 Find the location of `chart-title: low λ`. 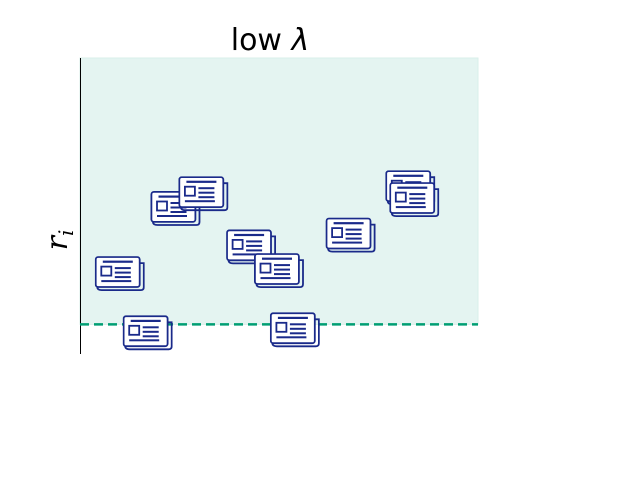

chart-title: low λ is located at coordinates (270, 40).